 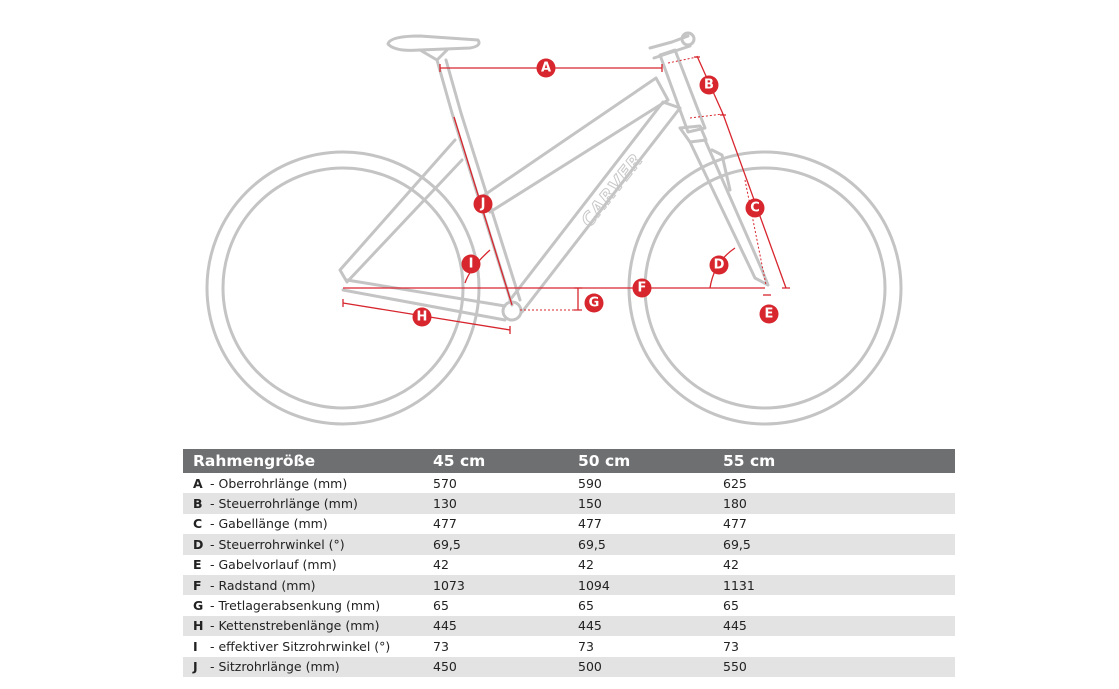 I want to click on row-description: - Oberrohrlänge (mm), so click(x=279, y=483).